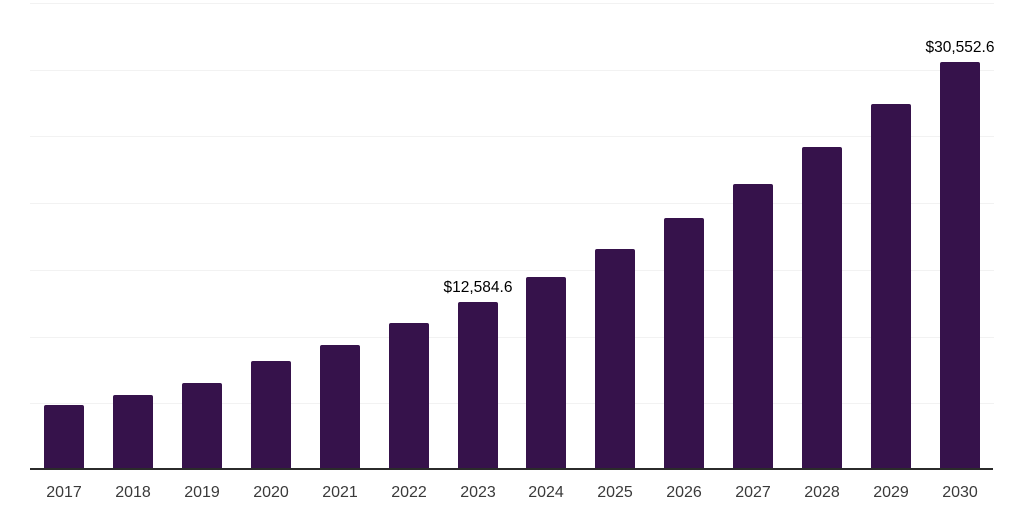 This screenshot has height=512, width=1024. I want to click on x-axis-label-2024: 2024, so click(546, 492).